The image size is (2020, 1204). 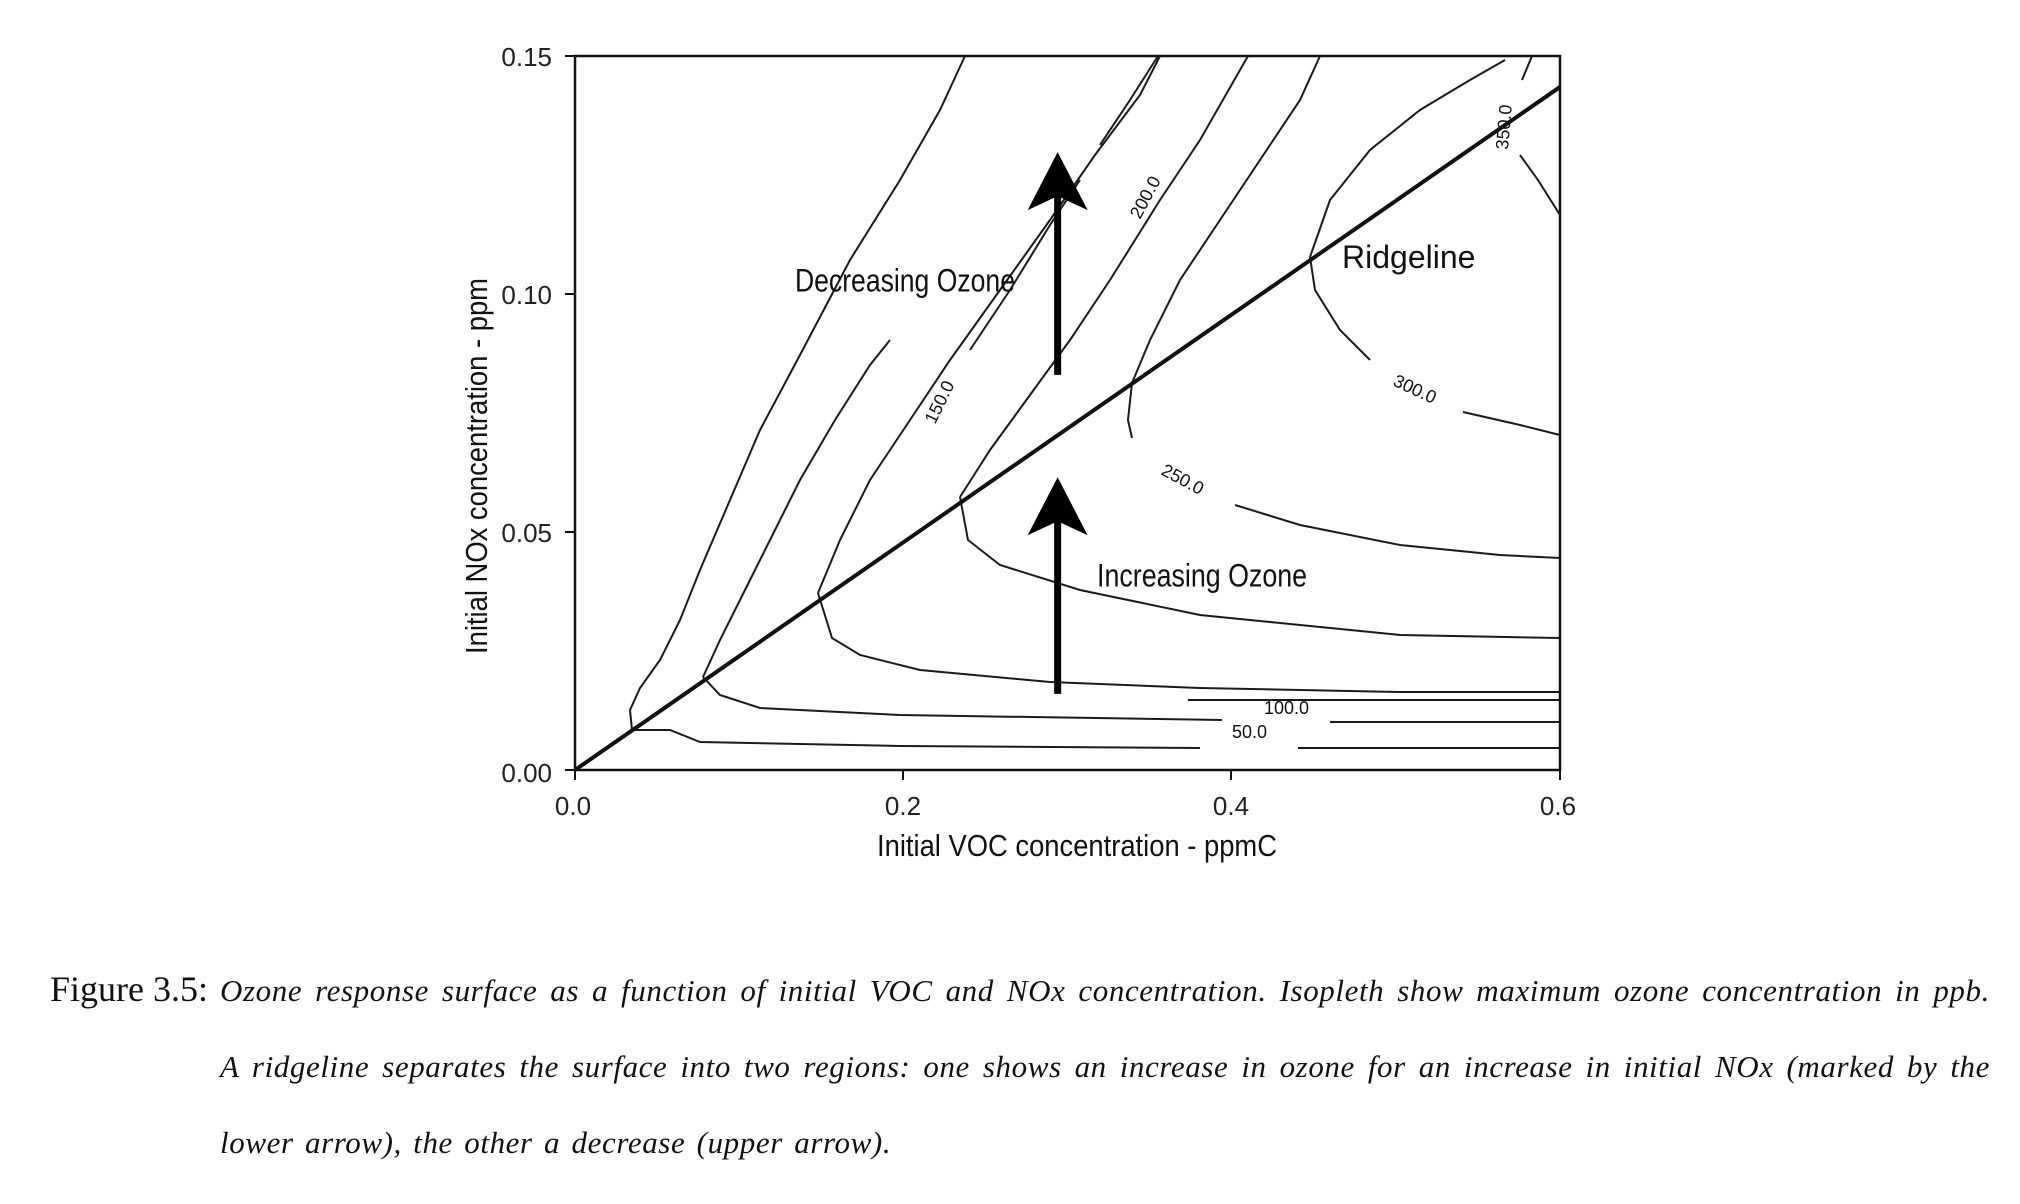 I want to click on caption-label: Figure 3.5:, so click(x=129, y=989).